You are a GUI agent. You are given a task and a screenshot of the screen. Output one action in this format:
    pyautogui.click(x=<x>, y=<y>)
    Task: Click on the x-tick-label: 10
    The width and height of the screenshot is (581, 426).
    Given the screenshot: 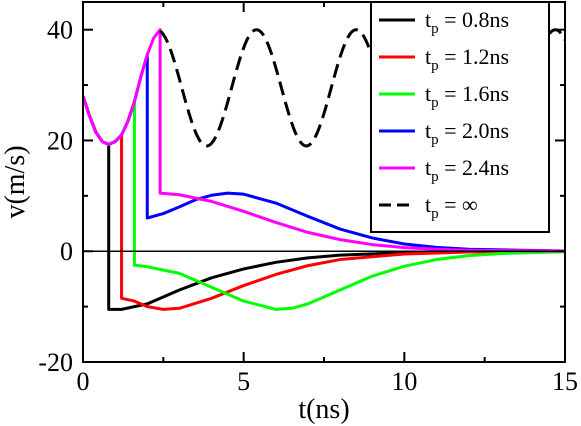 What is the action you would take?
    pyautogui.click(x=404, y=381)
    